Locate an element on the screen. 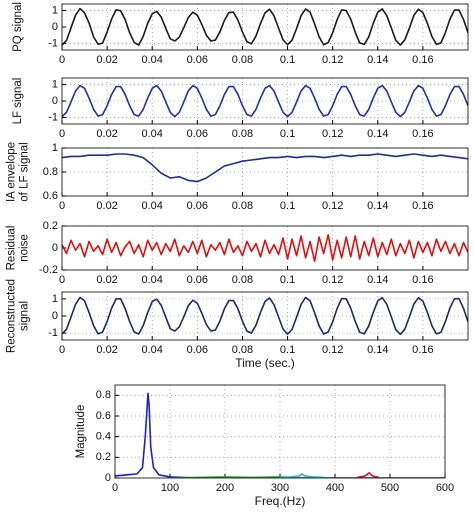 This screenshot has height=513, width=474. y-axis-label: LF signal is located at coordinates (18, 101).